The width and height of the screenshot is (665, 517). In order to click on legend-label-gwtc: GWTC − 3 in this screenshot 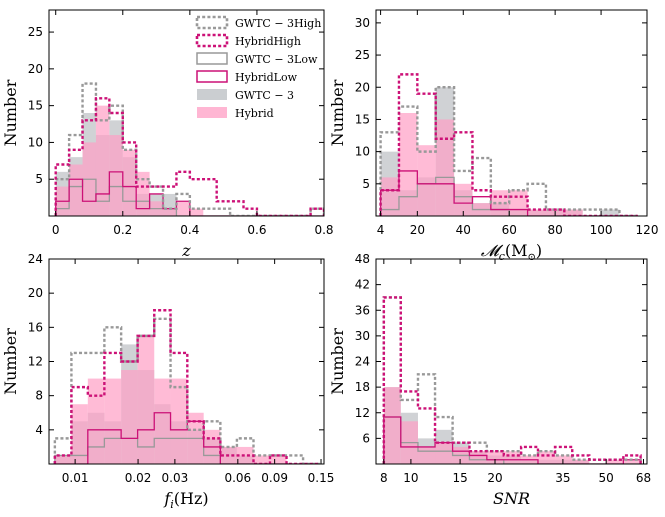, I will do `click(264, 95)`.